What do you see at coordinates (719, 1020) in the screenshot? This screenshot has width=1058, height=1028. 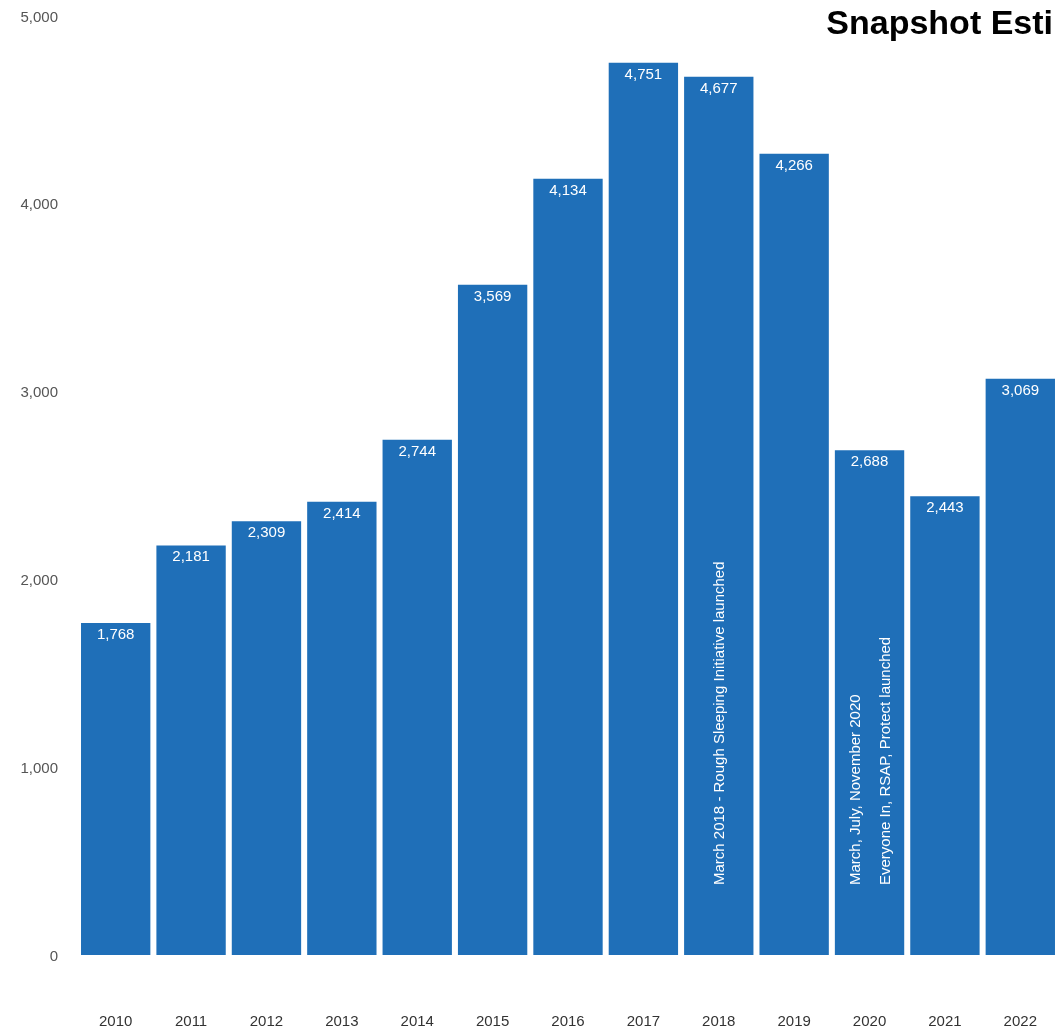 I see `x-tick-label: 2018` at bounding box center [719, 1020].